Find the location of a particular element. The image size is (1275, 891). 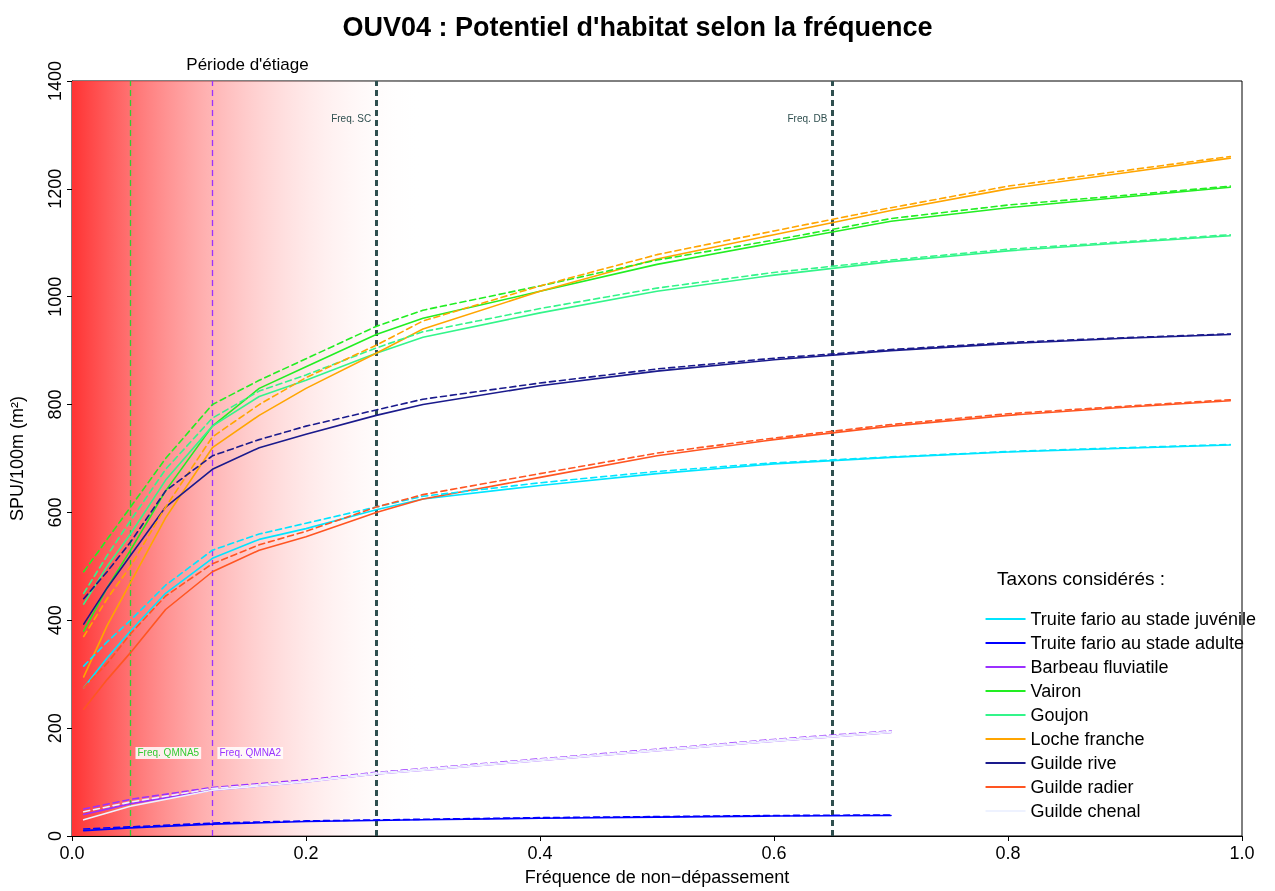

legend-label: Vairon is located at coordinates (1056, 691).